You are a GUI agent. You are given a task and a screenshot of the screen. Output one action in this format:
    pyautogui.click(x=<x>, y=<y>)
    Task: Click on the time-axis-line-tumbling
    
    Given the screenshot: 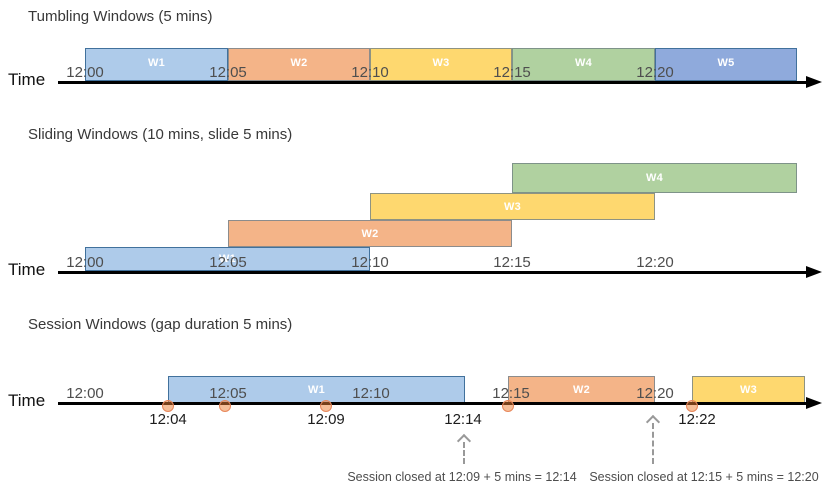 What is the action you would take?
    pyautogui.click(x=432, y=82)
    